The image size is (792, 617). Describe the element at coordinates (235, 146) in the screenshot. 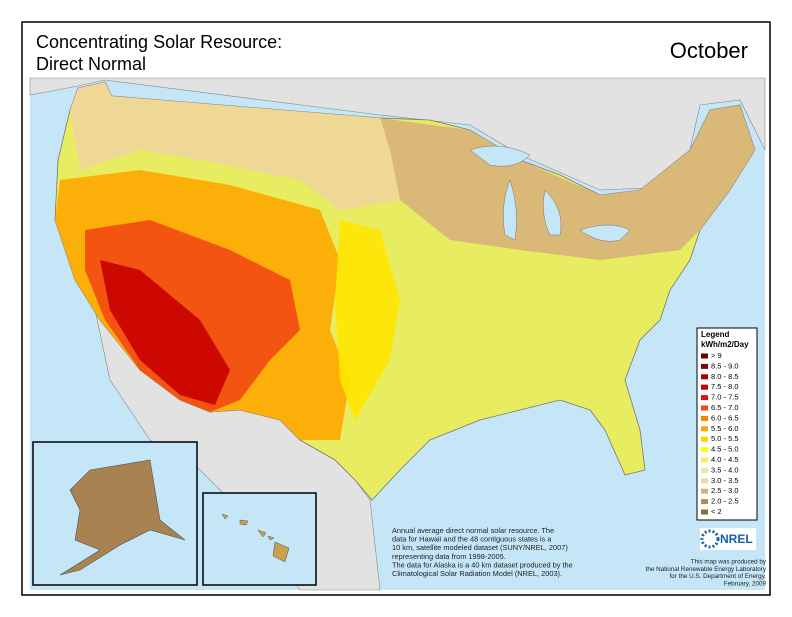

I see `north-mid` at that location.